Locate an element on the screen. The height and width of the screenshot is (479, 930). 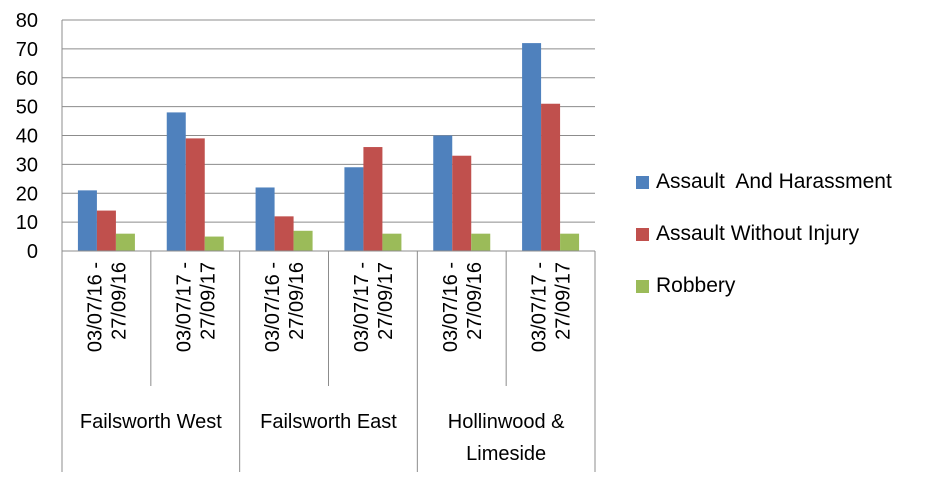
legend-item-robbery: Robbery is located at coordinates (764, 285).